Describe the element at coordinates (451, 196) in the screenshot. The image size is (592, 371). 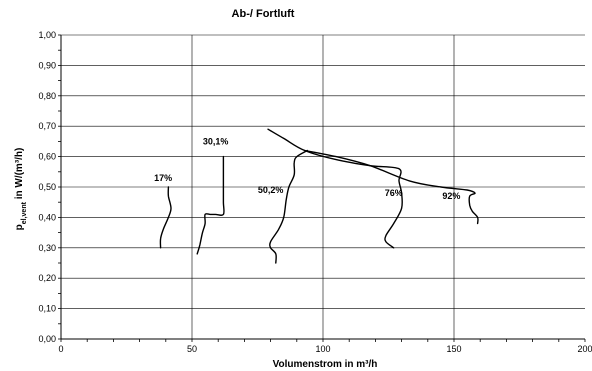
I see `series-label-5: 92%` at that location.